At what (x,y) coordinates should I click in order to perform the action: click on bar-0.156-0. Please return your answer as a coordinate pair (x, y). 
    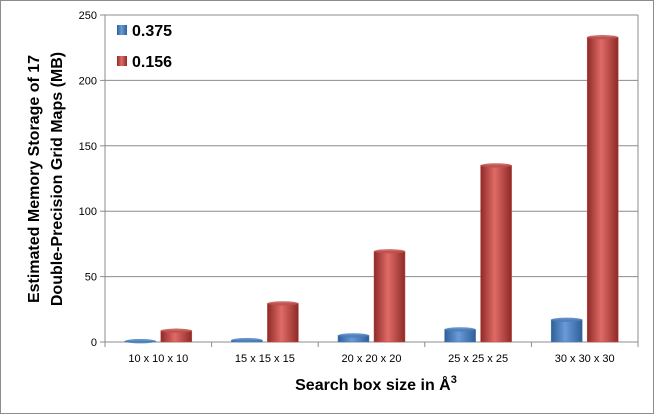
    Looking at the image, I should click on (176, 335).